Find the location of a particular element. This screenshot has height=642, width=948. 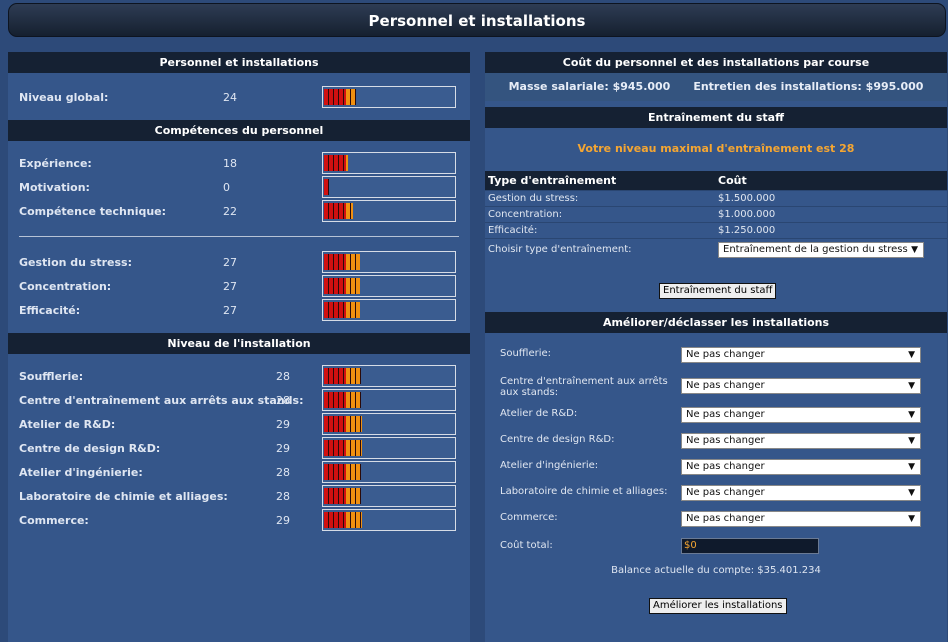

level-label: Atelier de R&D: is located at coordinates (67, 424).